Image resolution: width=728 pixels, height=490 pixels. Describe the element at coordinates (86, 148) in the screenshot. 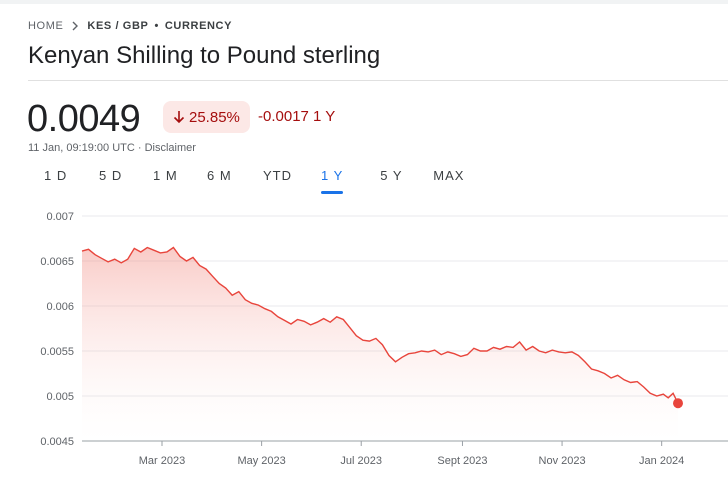

I see `quote-timestamp: 11 Jan, 09:19:00 UTC ·` at that location.